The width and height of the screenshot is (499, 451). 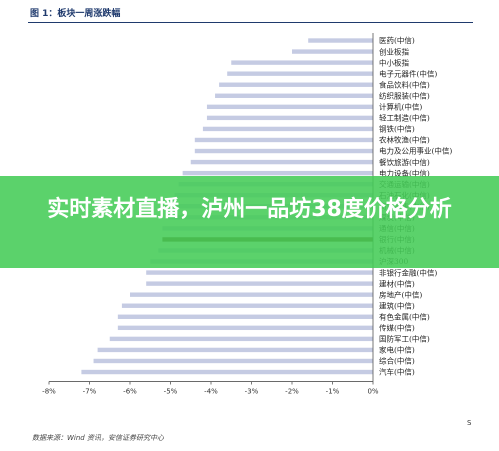 What do you see at coordinates (404, 316) in the screenshot?
I see `category-label-25: 有色金属(中信)` at bounding box center [404, 316].